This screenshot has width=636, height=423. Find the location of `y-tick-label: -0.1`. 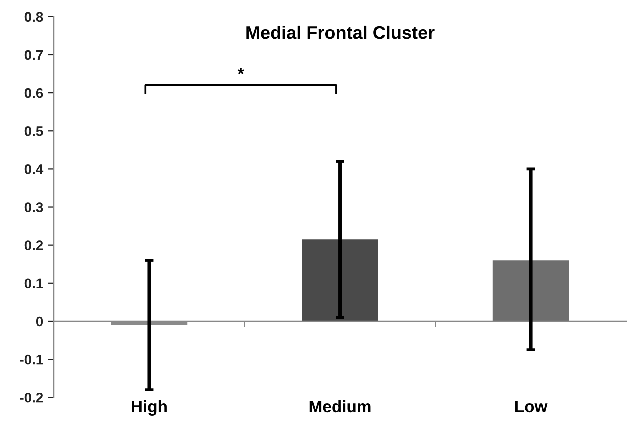

y-tick-label: -0.1 is located at coordinates (32, 359).